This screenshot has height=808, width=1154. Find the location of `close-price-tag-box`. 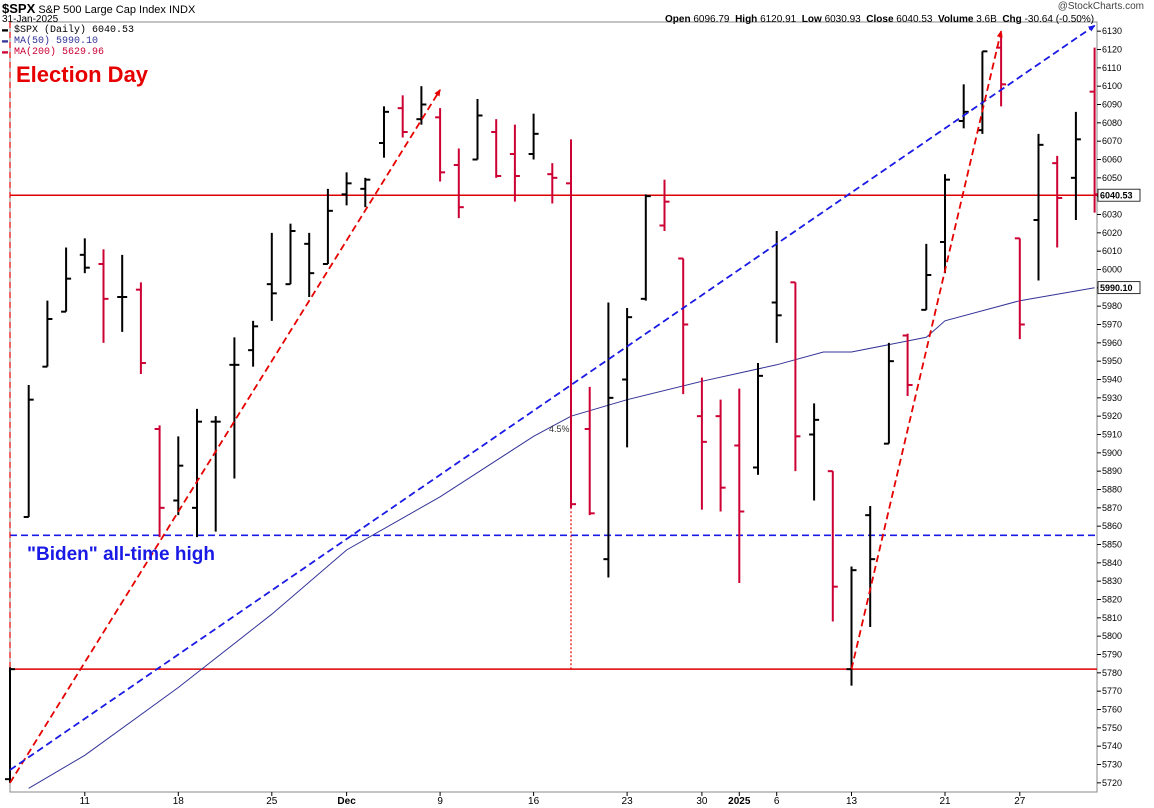

close-price-tag-box is located at coordinates (1119, 195).